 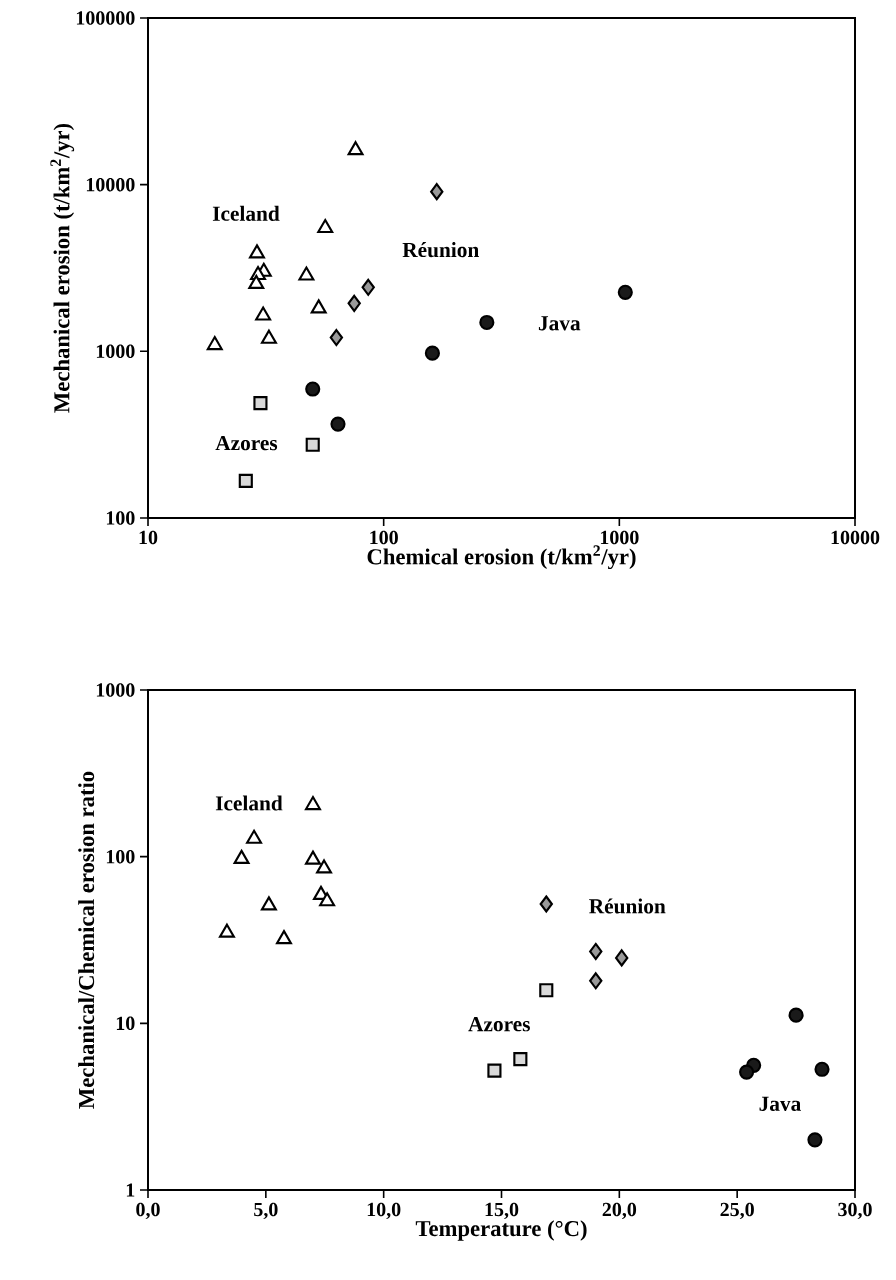 What do you see at coordinates (737, 1211) in the screenshot?
I see `x-tick-label: 25,0` at bounding box center [737, 1211].